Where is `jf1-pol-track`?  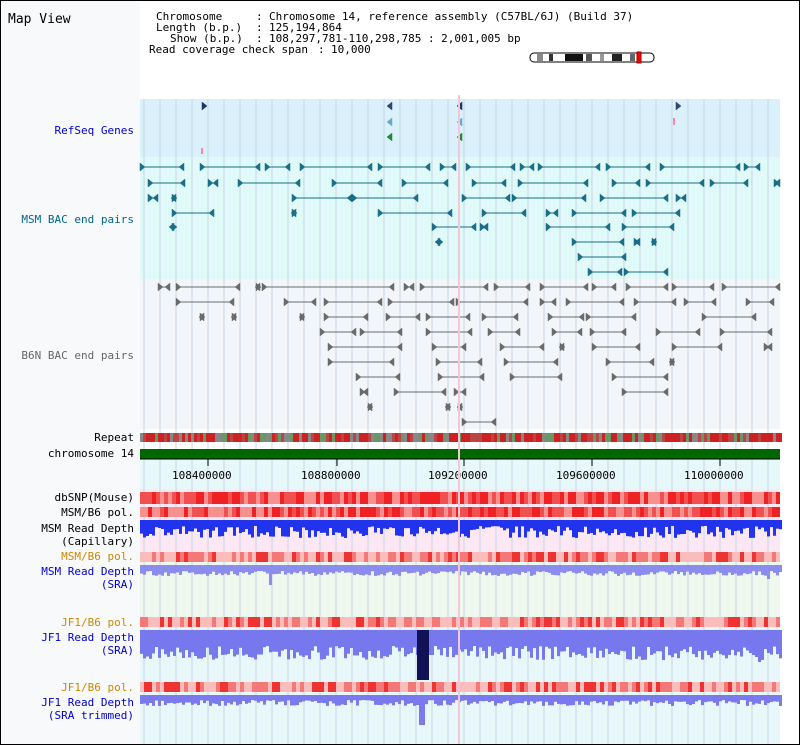 jf1-pol-track is located at coordinates (460, 622).